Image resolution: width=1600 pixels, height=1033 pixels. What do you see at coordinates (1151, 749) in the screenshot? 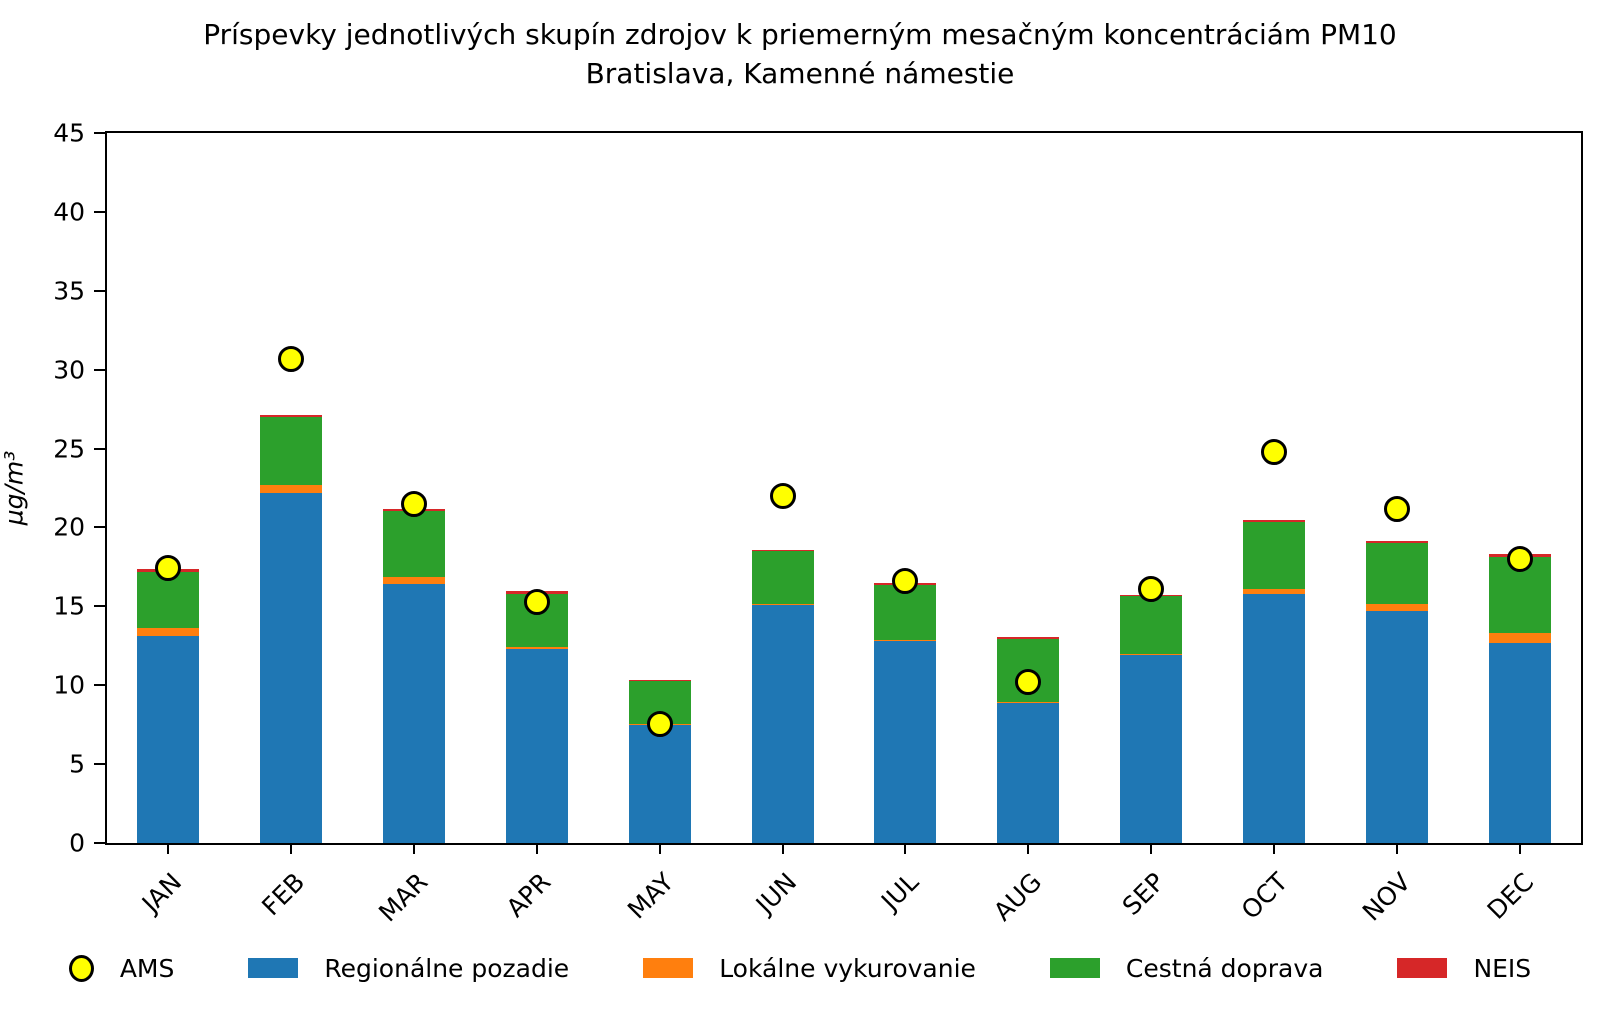
I see `bar-segment-region-lne-pozadie-sep` at bounding box center [1151, 749].